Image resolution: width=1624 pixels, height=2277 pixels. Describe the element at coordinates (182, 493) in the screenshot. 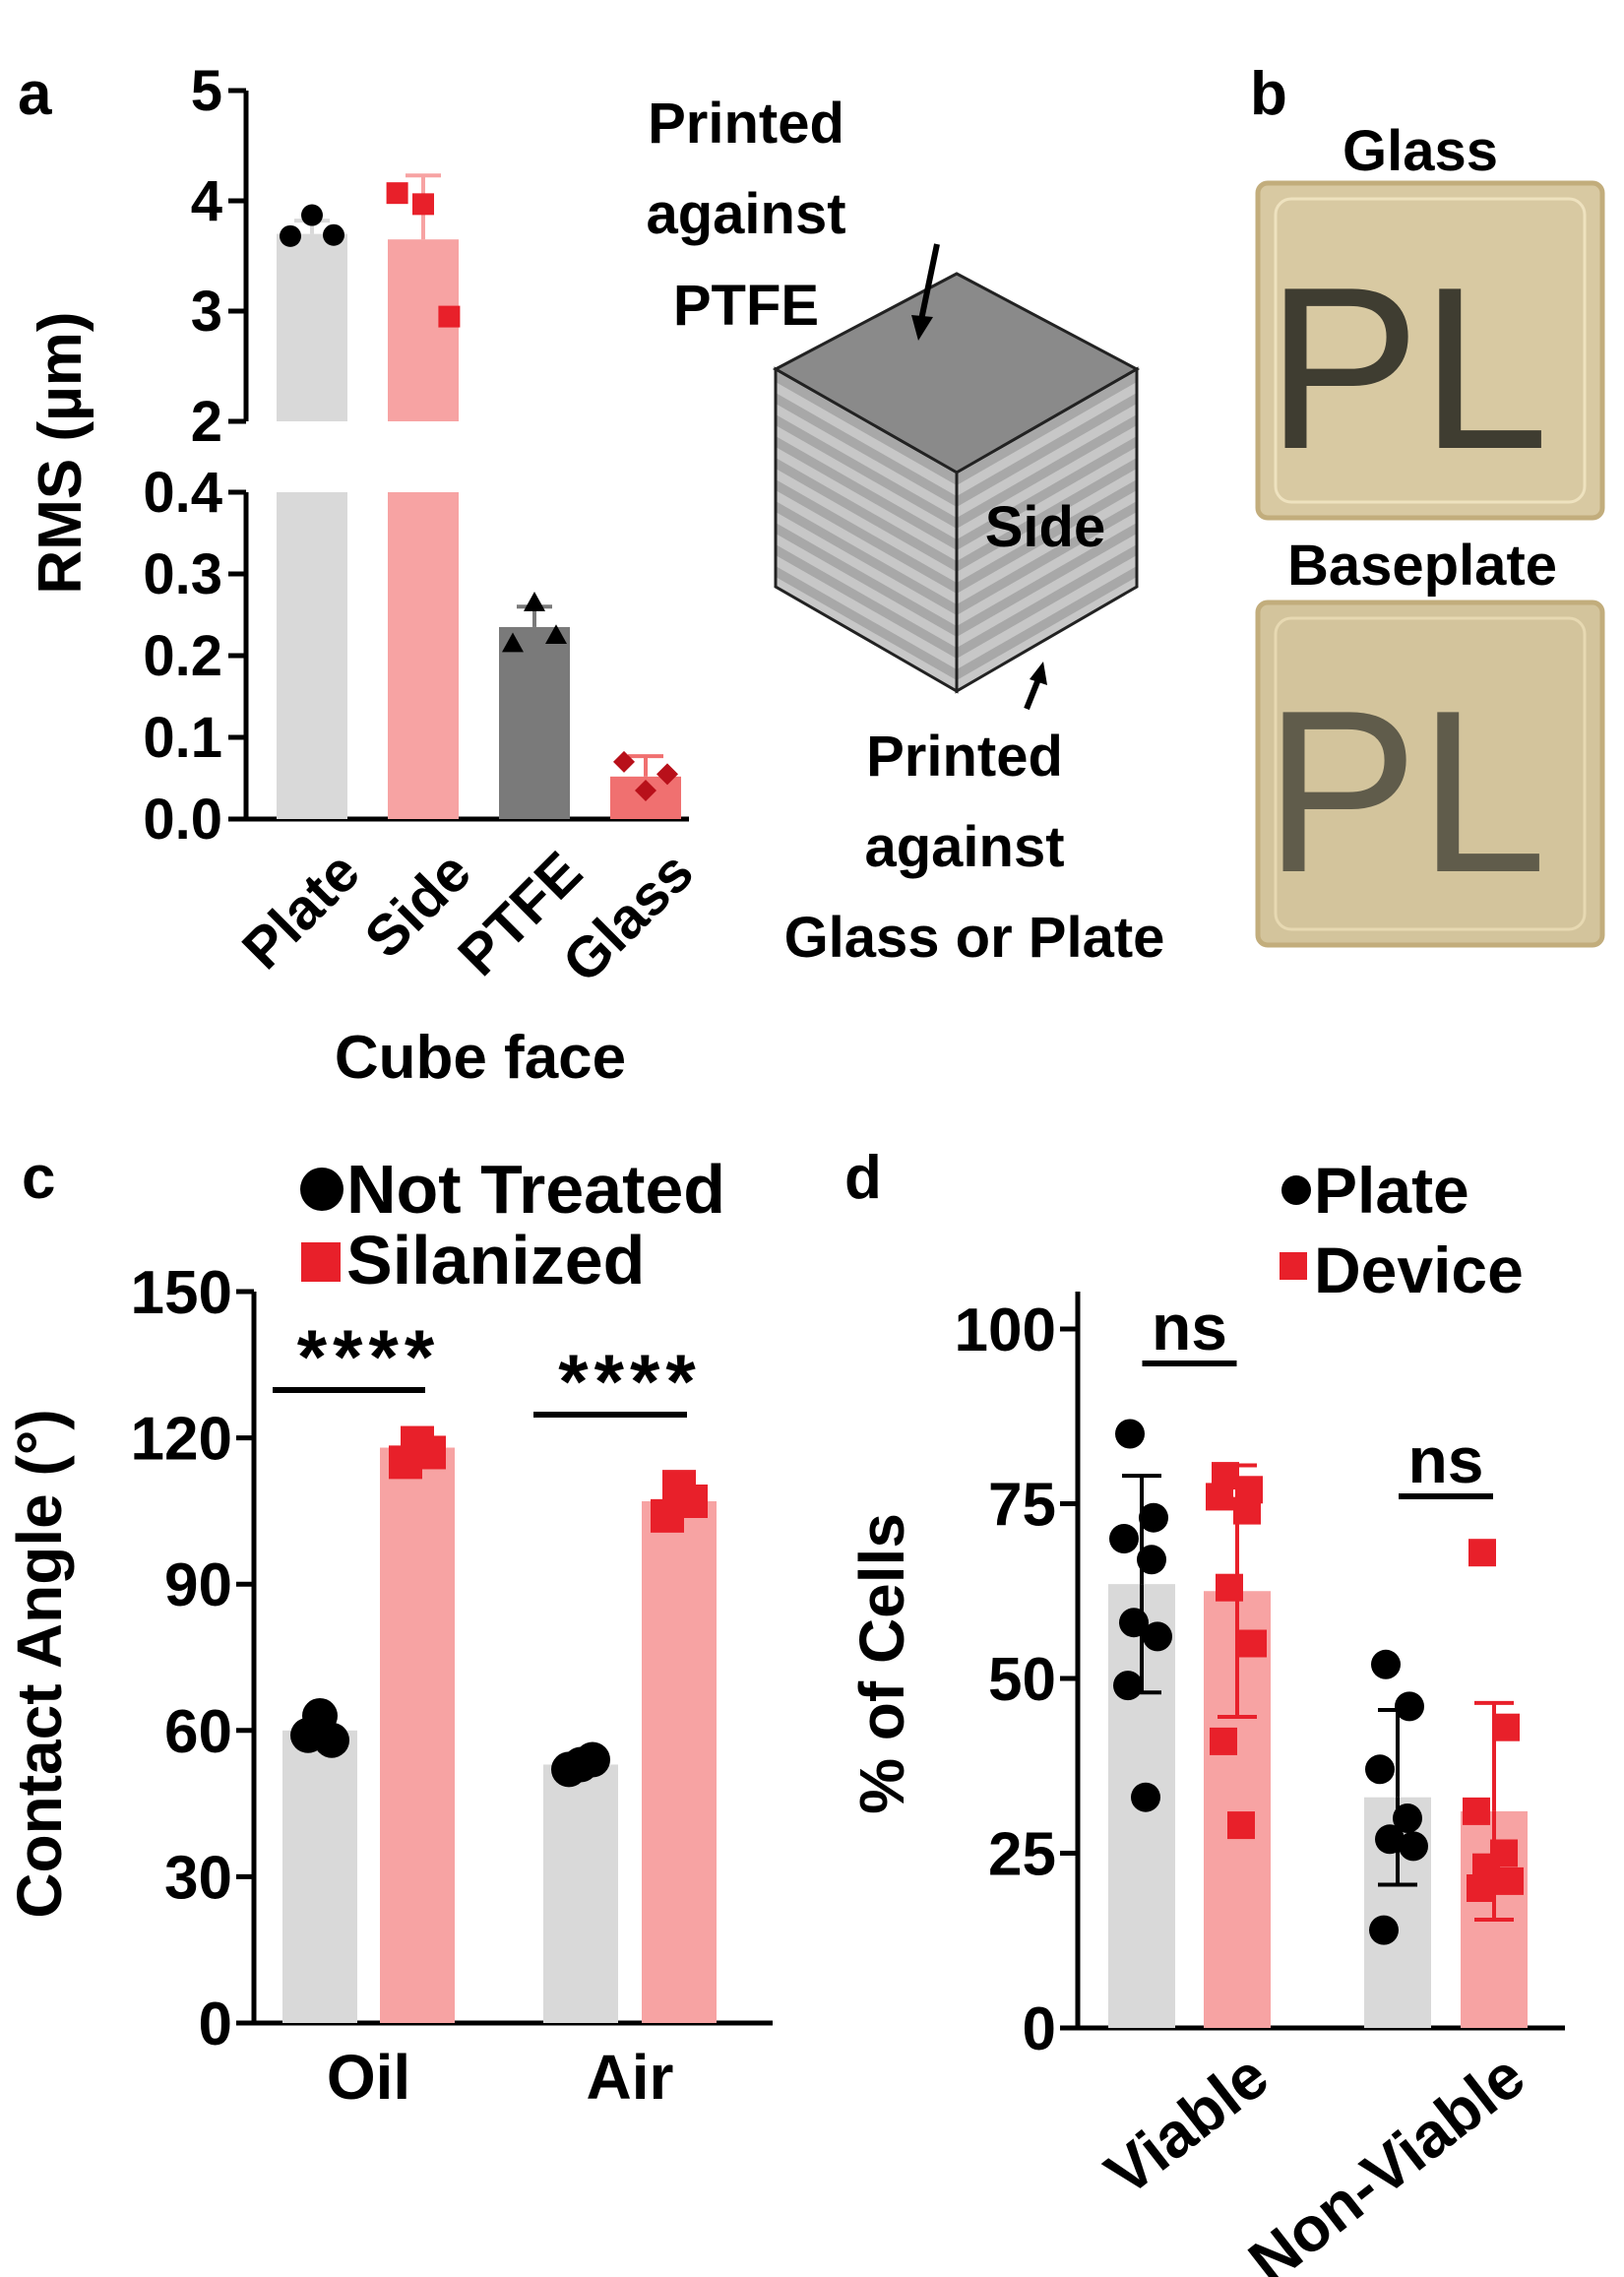

I see `y-tick-label: 0.4` at that location.